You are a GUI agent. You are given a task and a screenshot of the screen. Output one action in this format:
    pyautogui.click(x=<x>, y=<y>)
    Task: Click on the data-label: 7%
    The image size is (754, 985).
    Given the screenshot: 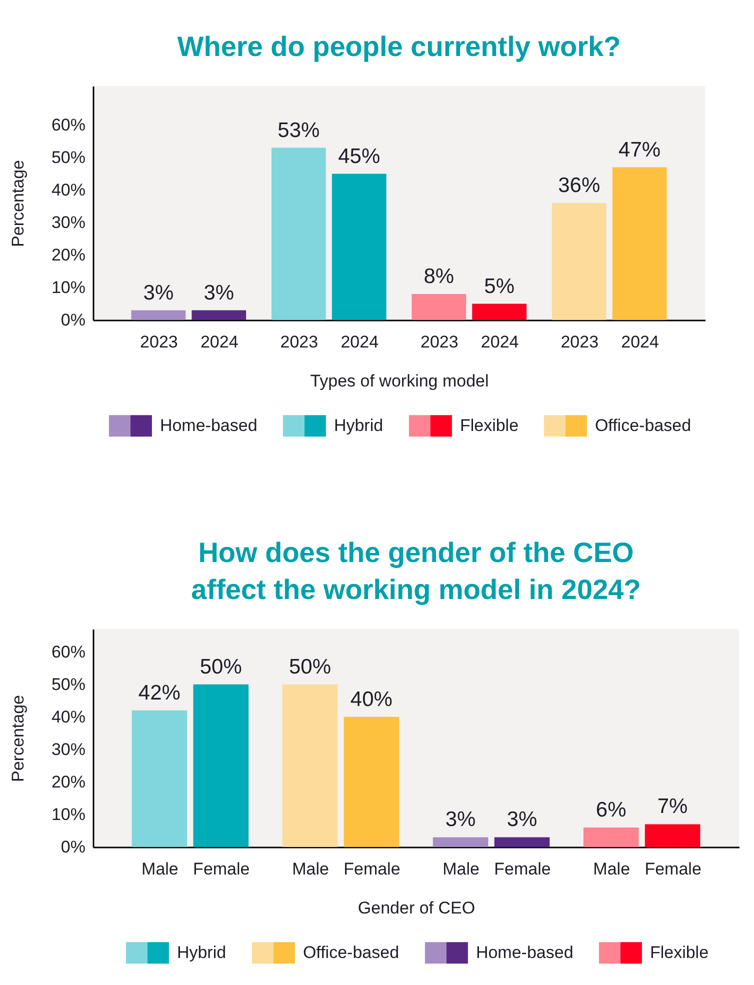 What is the action you would take?
    pyautogui.click(x=672, y=806)
    